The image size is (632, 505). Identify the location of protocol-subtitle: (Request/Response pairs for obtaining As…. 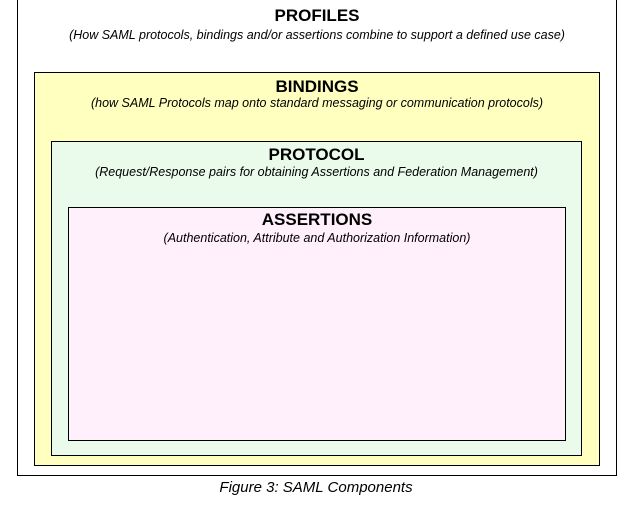
(316, 172).